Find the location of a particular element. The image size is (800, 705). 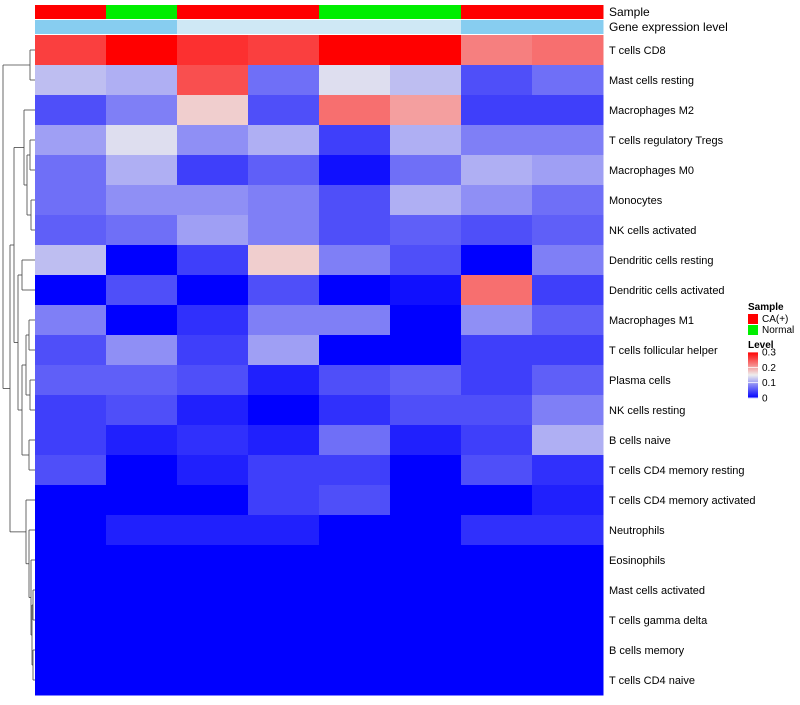

heatmap-cell-r11-c2 is located at coordinates (213, 380).